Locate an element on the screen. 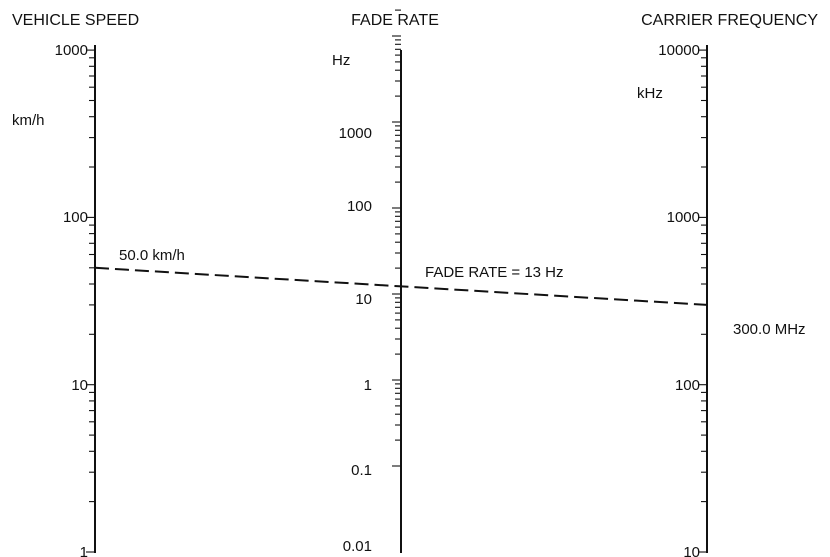 This screenshot has width=830, height=557. fade-rate-title: FADE RATE is located at coordinates (395, 20).